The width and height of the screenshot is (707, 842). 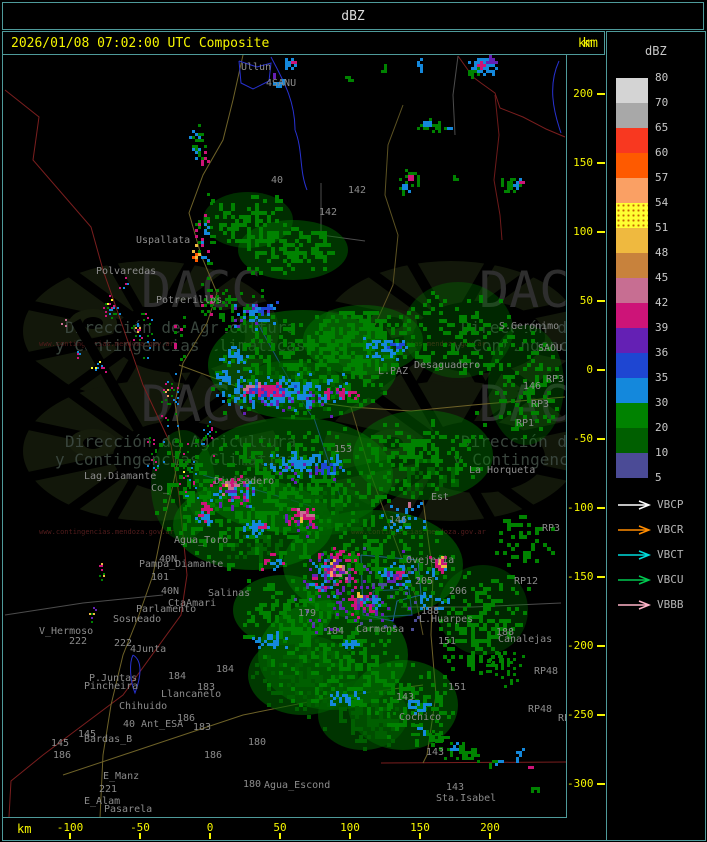 What do you see at coordinates (660, 605) in the screenshot?
I see `vector-legend-item: VBBB` at bounding box center [660, 605].